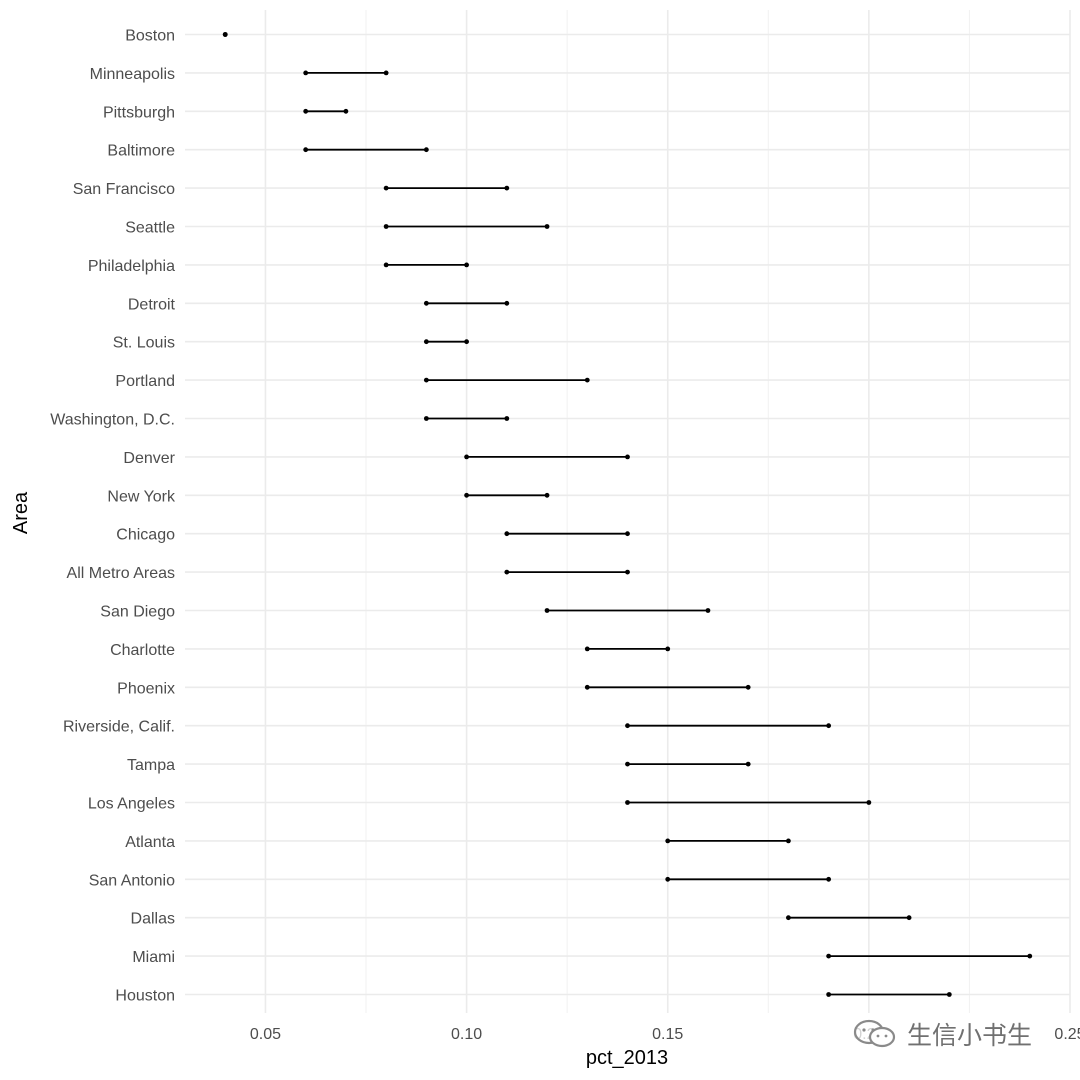 This screenshot has height=1080, width=1080. I want to click on x-tick-label: 0.10, so click(466, 1034).